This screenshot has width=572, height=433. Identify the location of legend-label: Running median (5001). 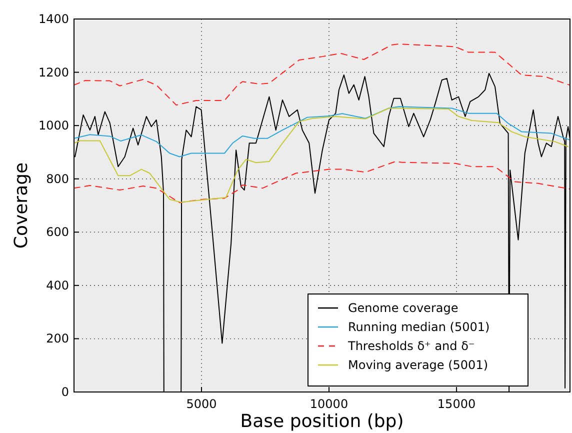
(419, 327).